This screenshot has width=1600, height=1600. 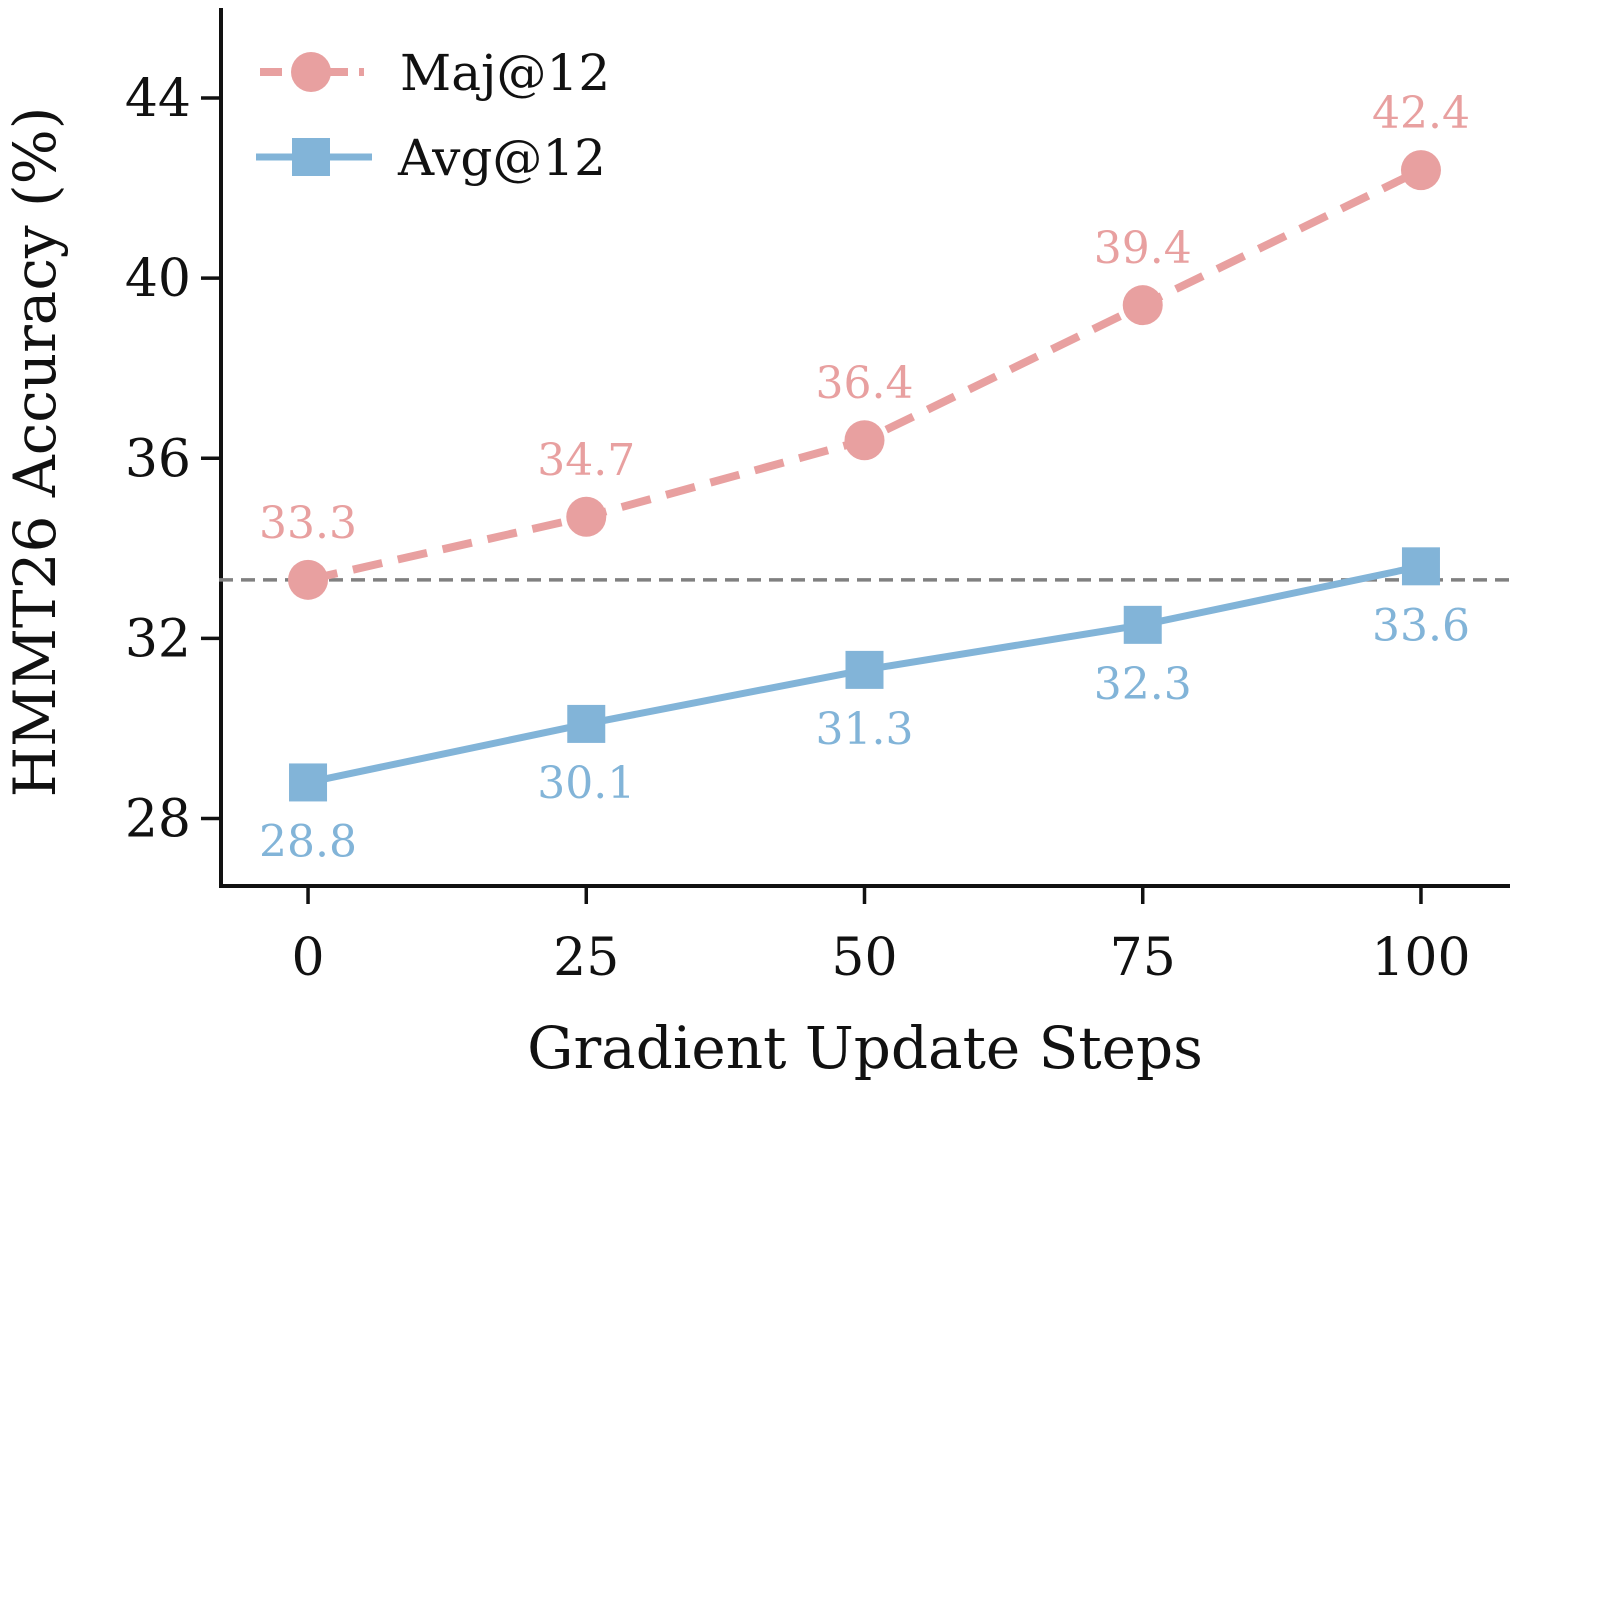 I want to click on x-tick-label: 25, so click(x=586, y=958).